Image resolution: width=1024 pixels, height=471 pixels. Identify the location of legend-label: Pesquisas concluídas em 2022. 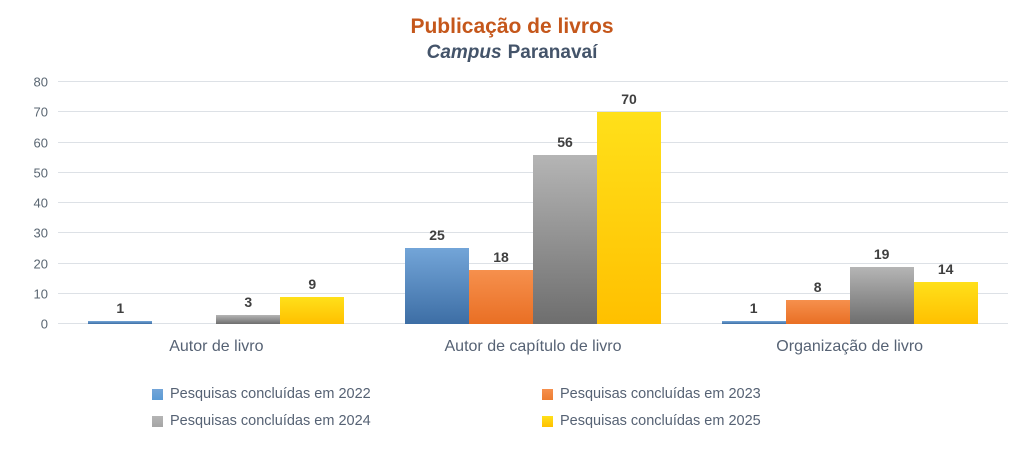
(270, 394).